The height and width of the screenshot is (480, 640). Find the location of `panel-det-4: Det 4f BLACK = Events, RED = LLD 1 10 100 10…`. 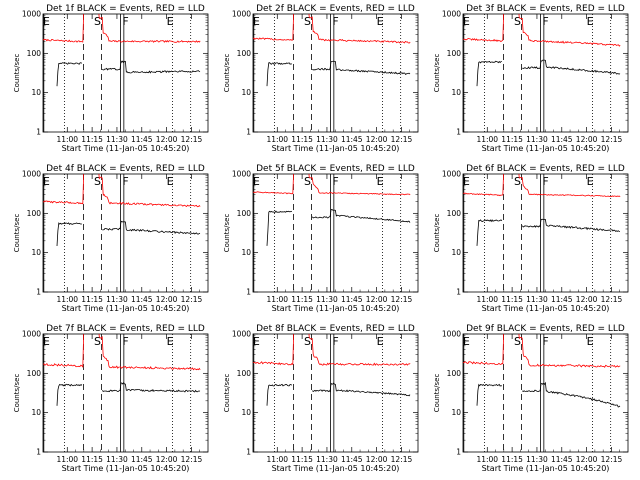

panel-det-4: Det 4f BLACK = Events, RED = LLD 1 10 100 10… is located at coordinates (111, 238).